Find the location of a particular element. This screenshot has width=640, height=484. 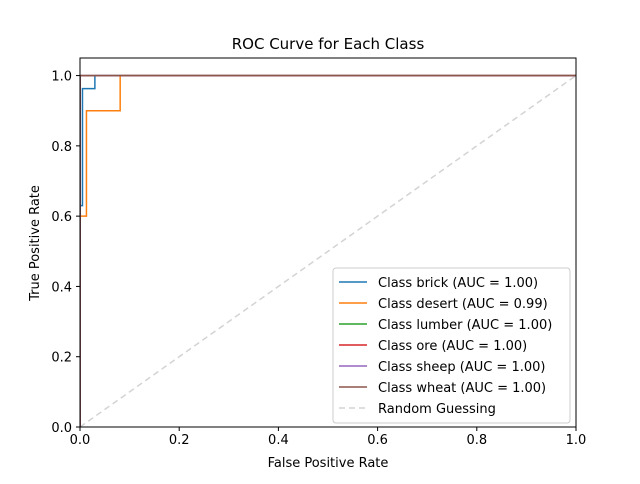

y-tick-label: 0.8 is located at coordinates (61, 147).